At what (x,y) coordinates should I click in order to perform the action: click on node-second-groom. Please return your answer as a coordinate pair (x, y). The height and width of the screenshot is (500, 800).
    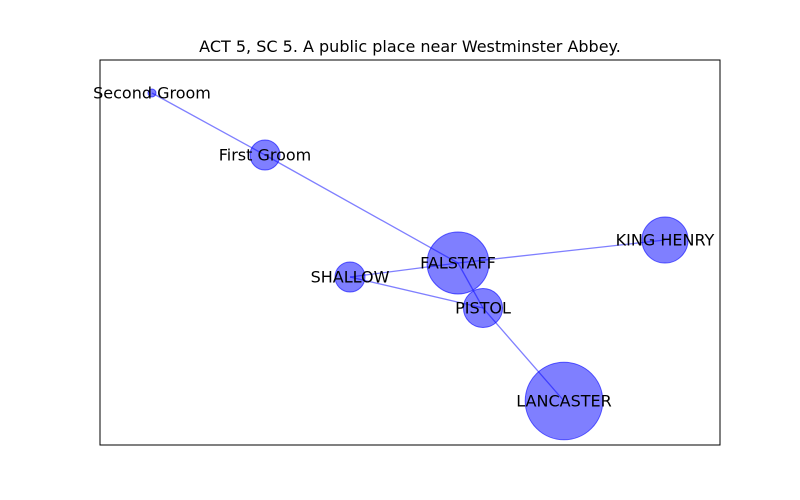
    Looking at the image, I should click on (152, 93).